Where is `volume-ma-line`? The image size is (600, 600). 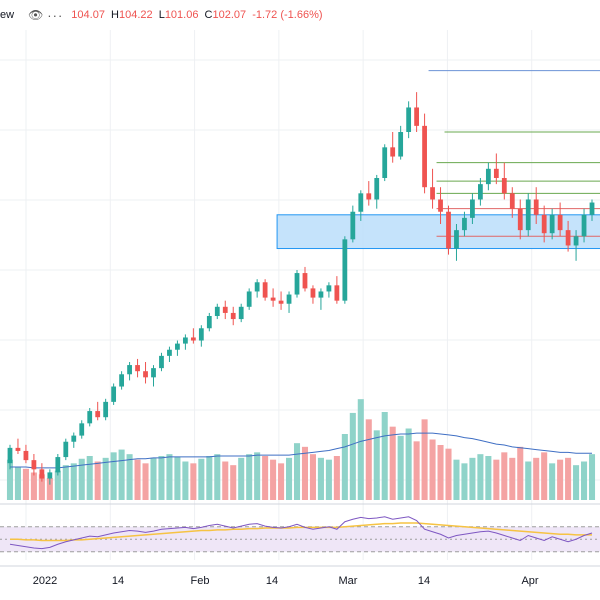
volume-ma-line is located at coordinates (301, 450).